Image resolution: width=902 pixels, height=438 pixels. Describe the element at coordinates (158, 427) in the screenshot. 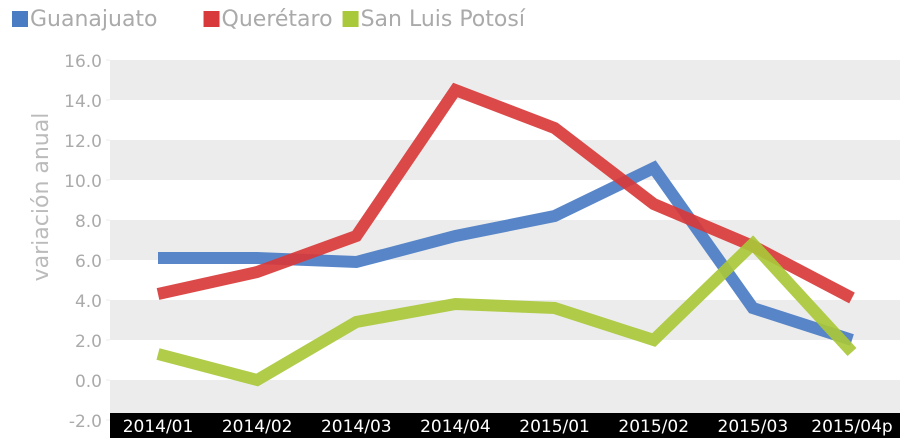

I see `x-tick-label: 2014/01` at that location.